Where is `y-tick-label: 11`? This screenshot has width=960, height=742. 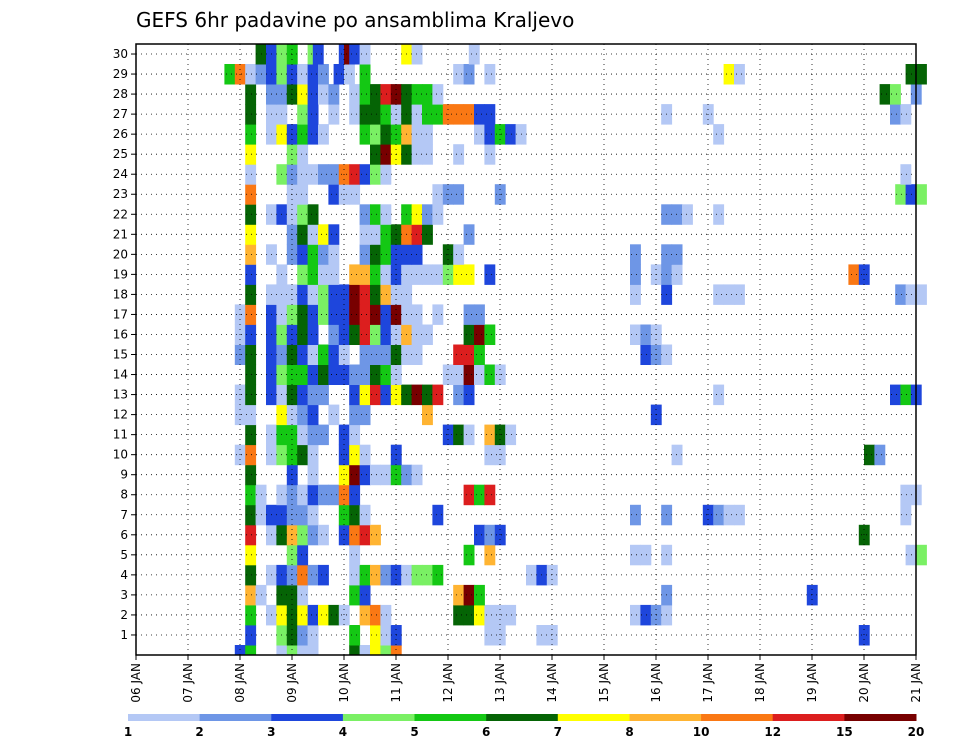 y-tick-label: 11 is located at coordinates (120, 435).